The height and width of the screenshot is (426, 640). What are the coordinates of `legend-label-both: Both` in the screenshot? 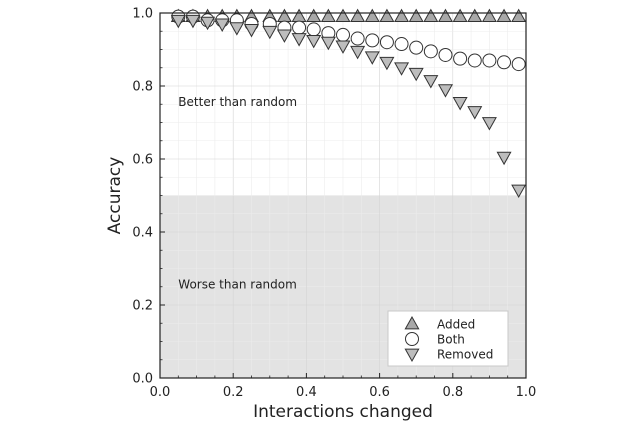 It's located at (451, 340).